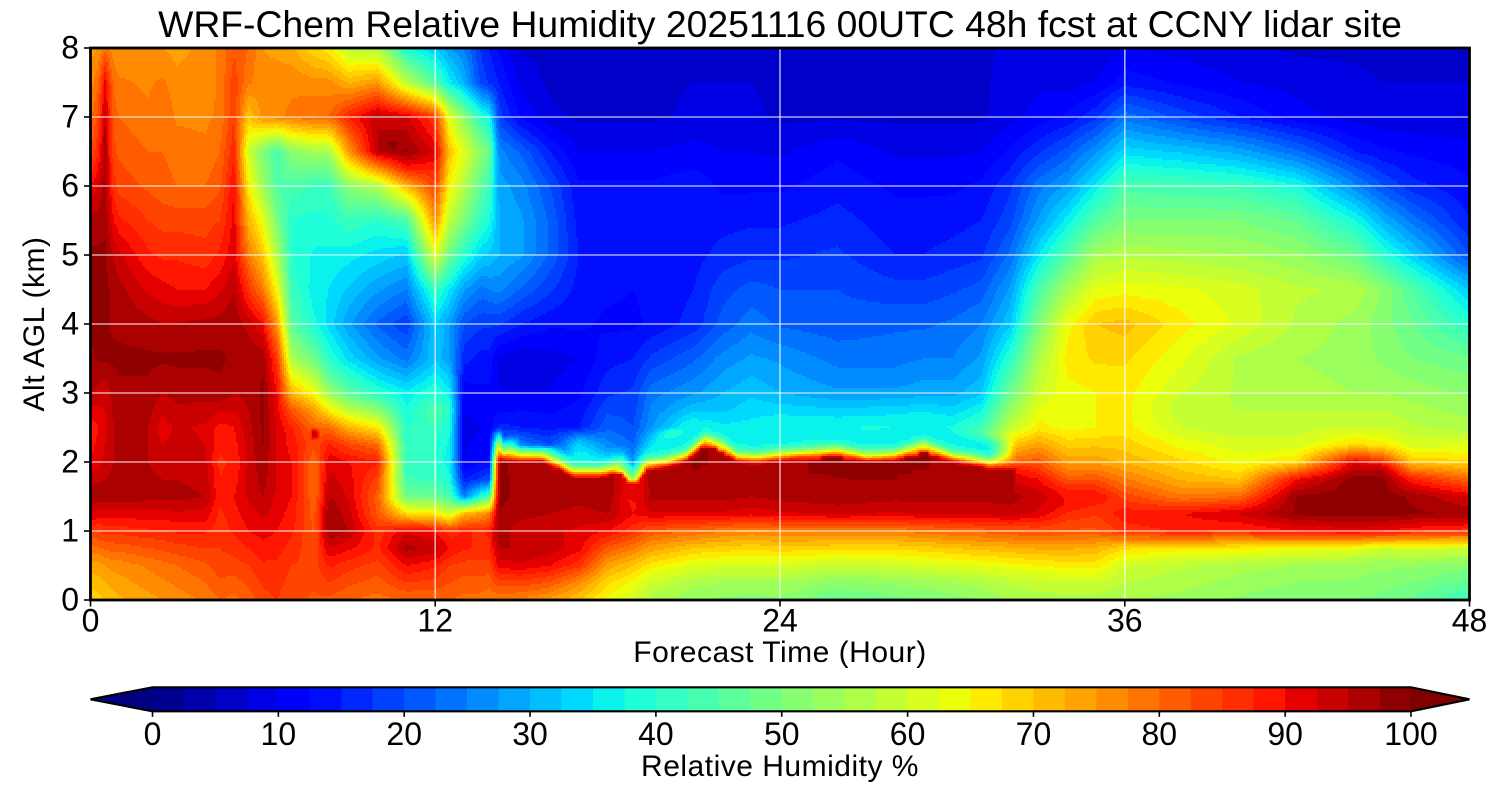 The width and height of the screenshot is (1500, 800). I want to click on svg-text: Relative Humidity %, so click(780, 766).